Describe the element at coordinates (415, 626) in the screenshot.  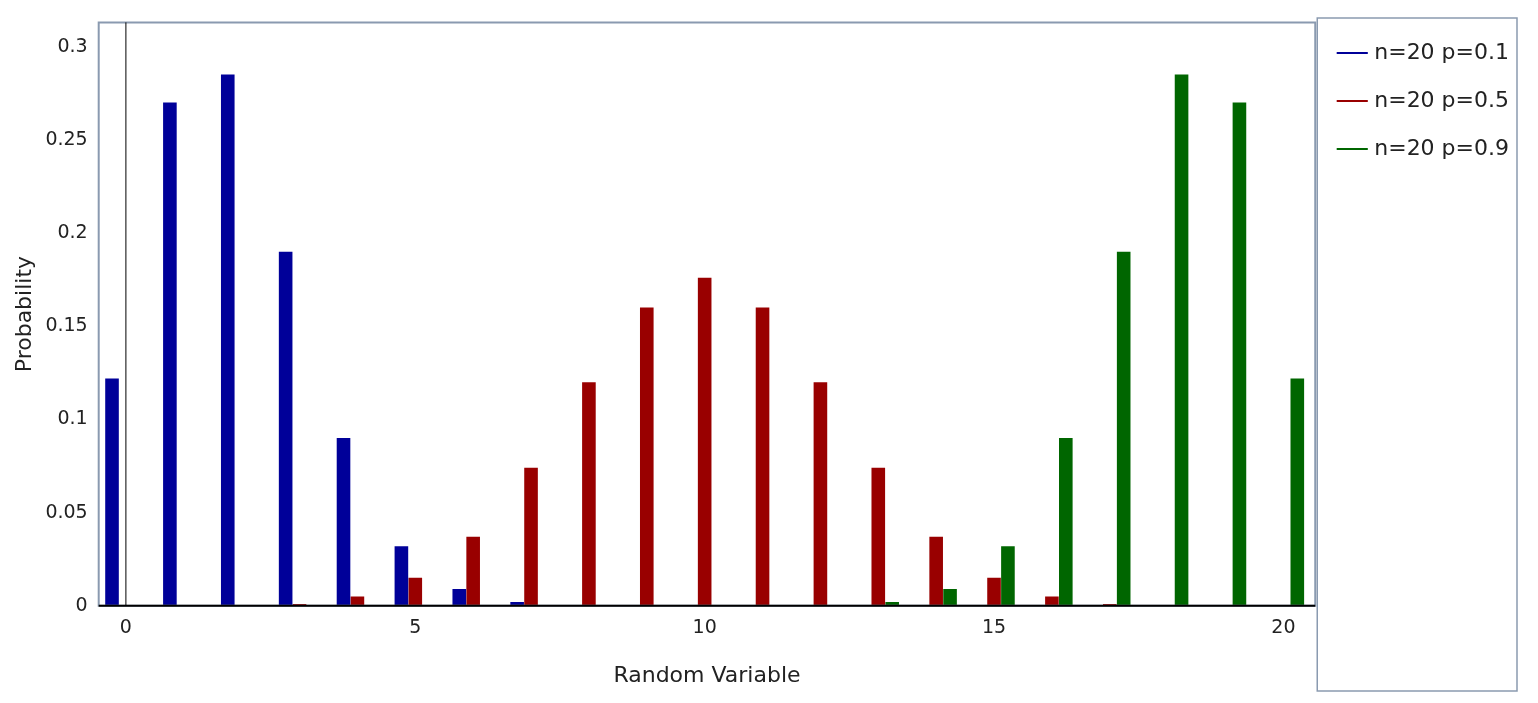
I see `x-tick-label: 5` at that location.